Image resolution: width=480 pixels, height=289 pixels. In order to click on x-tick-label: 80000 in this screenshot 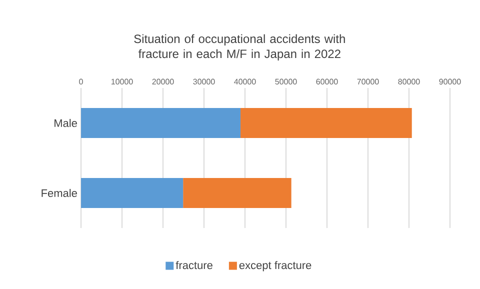, I will do `click(409, 81)`.